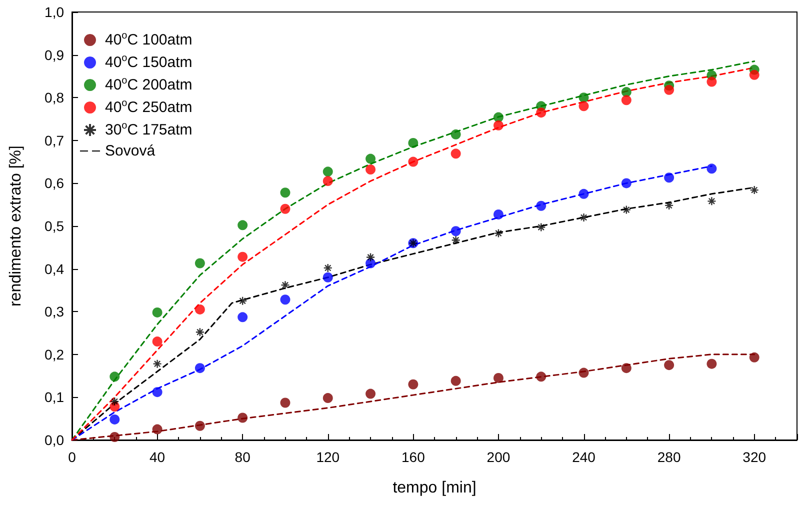  I want to click on x-tick-label: 200, so click(498, 457).